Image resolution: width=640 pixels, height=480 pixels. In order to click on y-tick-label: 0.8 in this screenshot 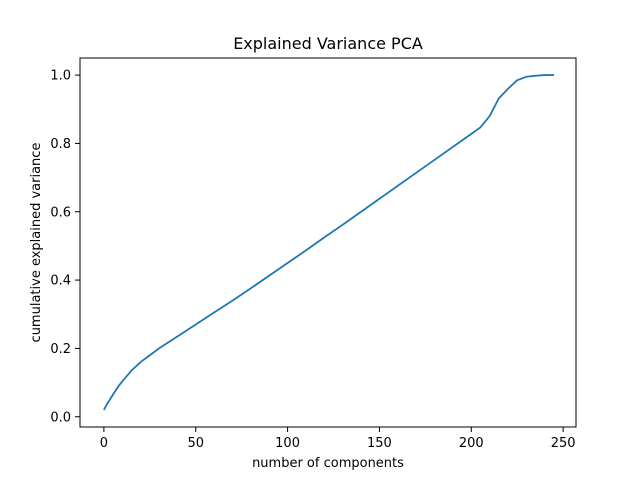, I will do `click(60, 144)`.